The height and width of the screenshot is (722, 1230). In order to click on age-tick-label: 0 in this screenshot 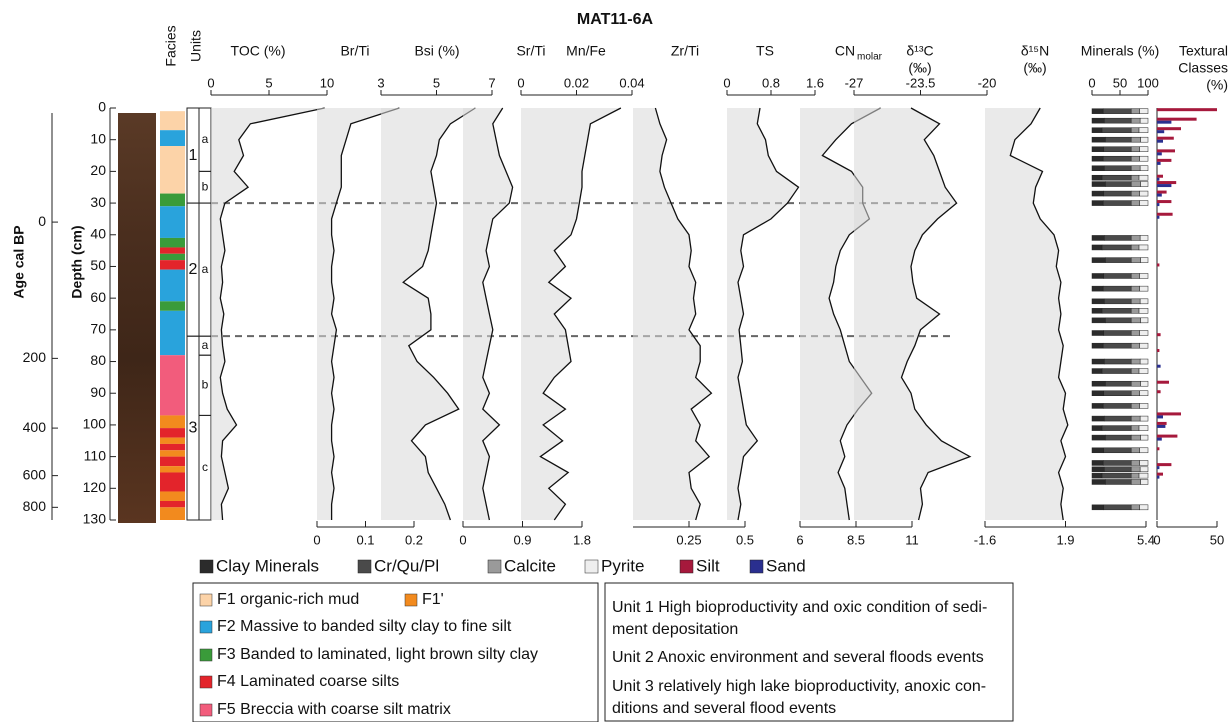, I will do `click(42, 221)`.